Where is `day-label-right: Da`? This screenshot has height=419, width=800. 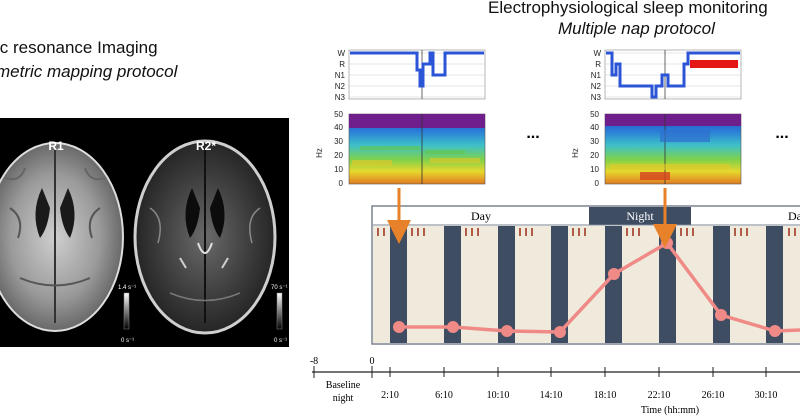 day-label-right: Da is located at coordinates (794, 216).